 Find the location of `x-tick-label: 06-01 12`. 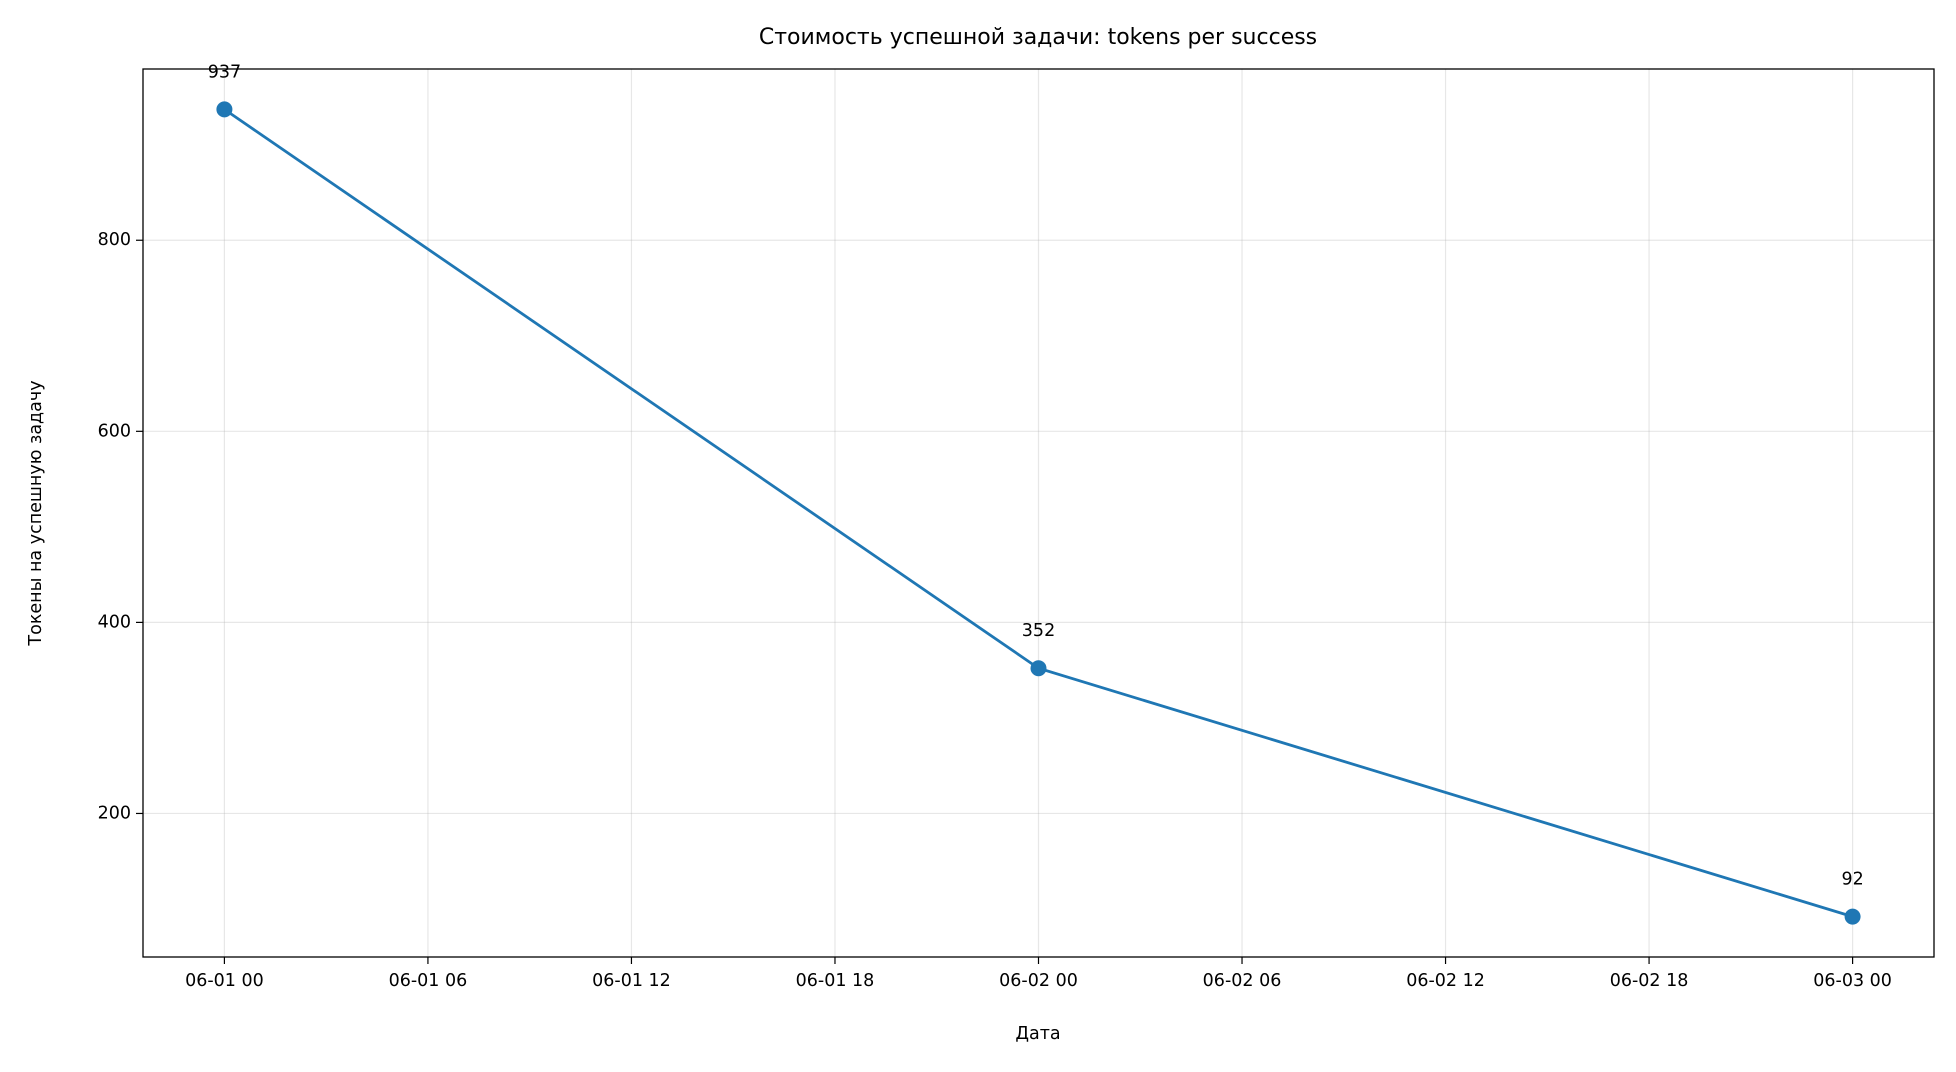

x-tick-label: 06-01 12 is located at coordinates (631, 981).